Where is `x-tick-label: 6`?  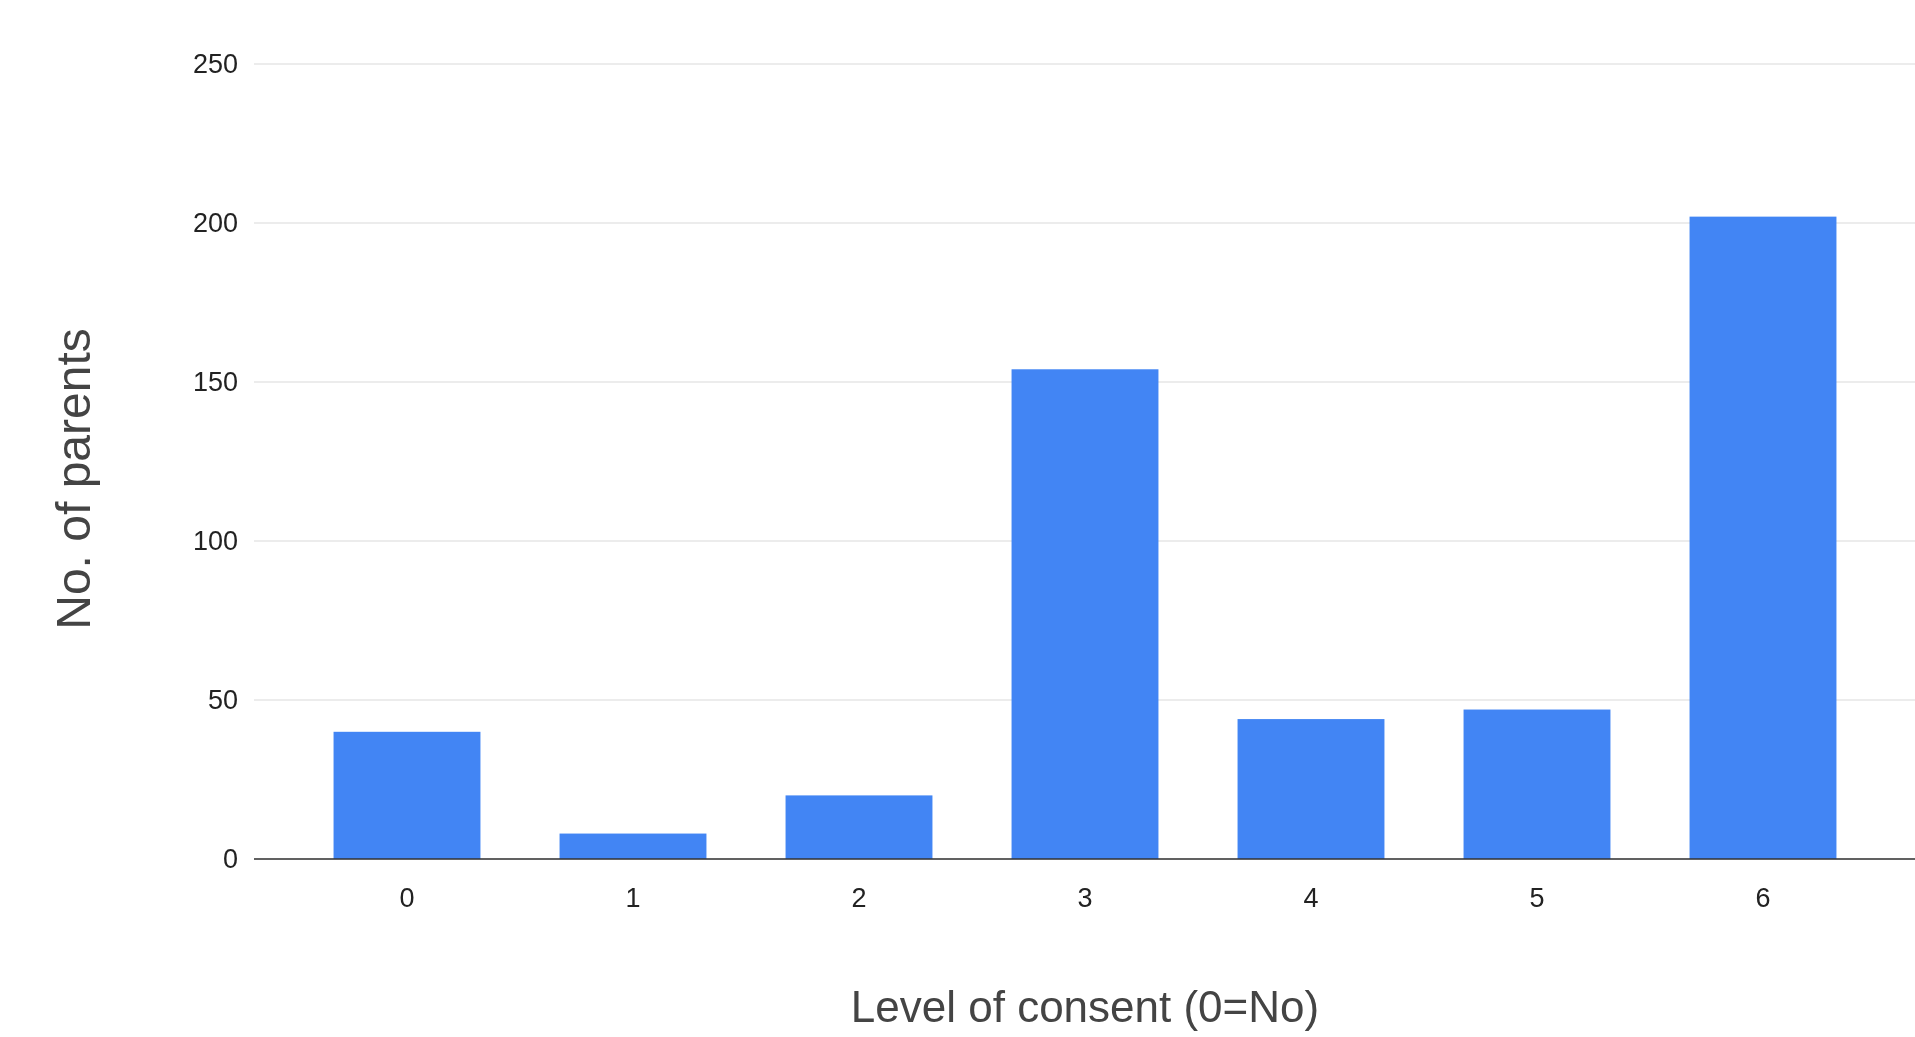
x-tick-label: 6 is located at coordinates (1763, 898).